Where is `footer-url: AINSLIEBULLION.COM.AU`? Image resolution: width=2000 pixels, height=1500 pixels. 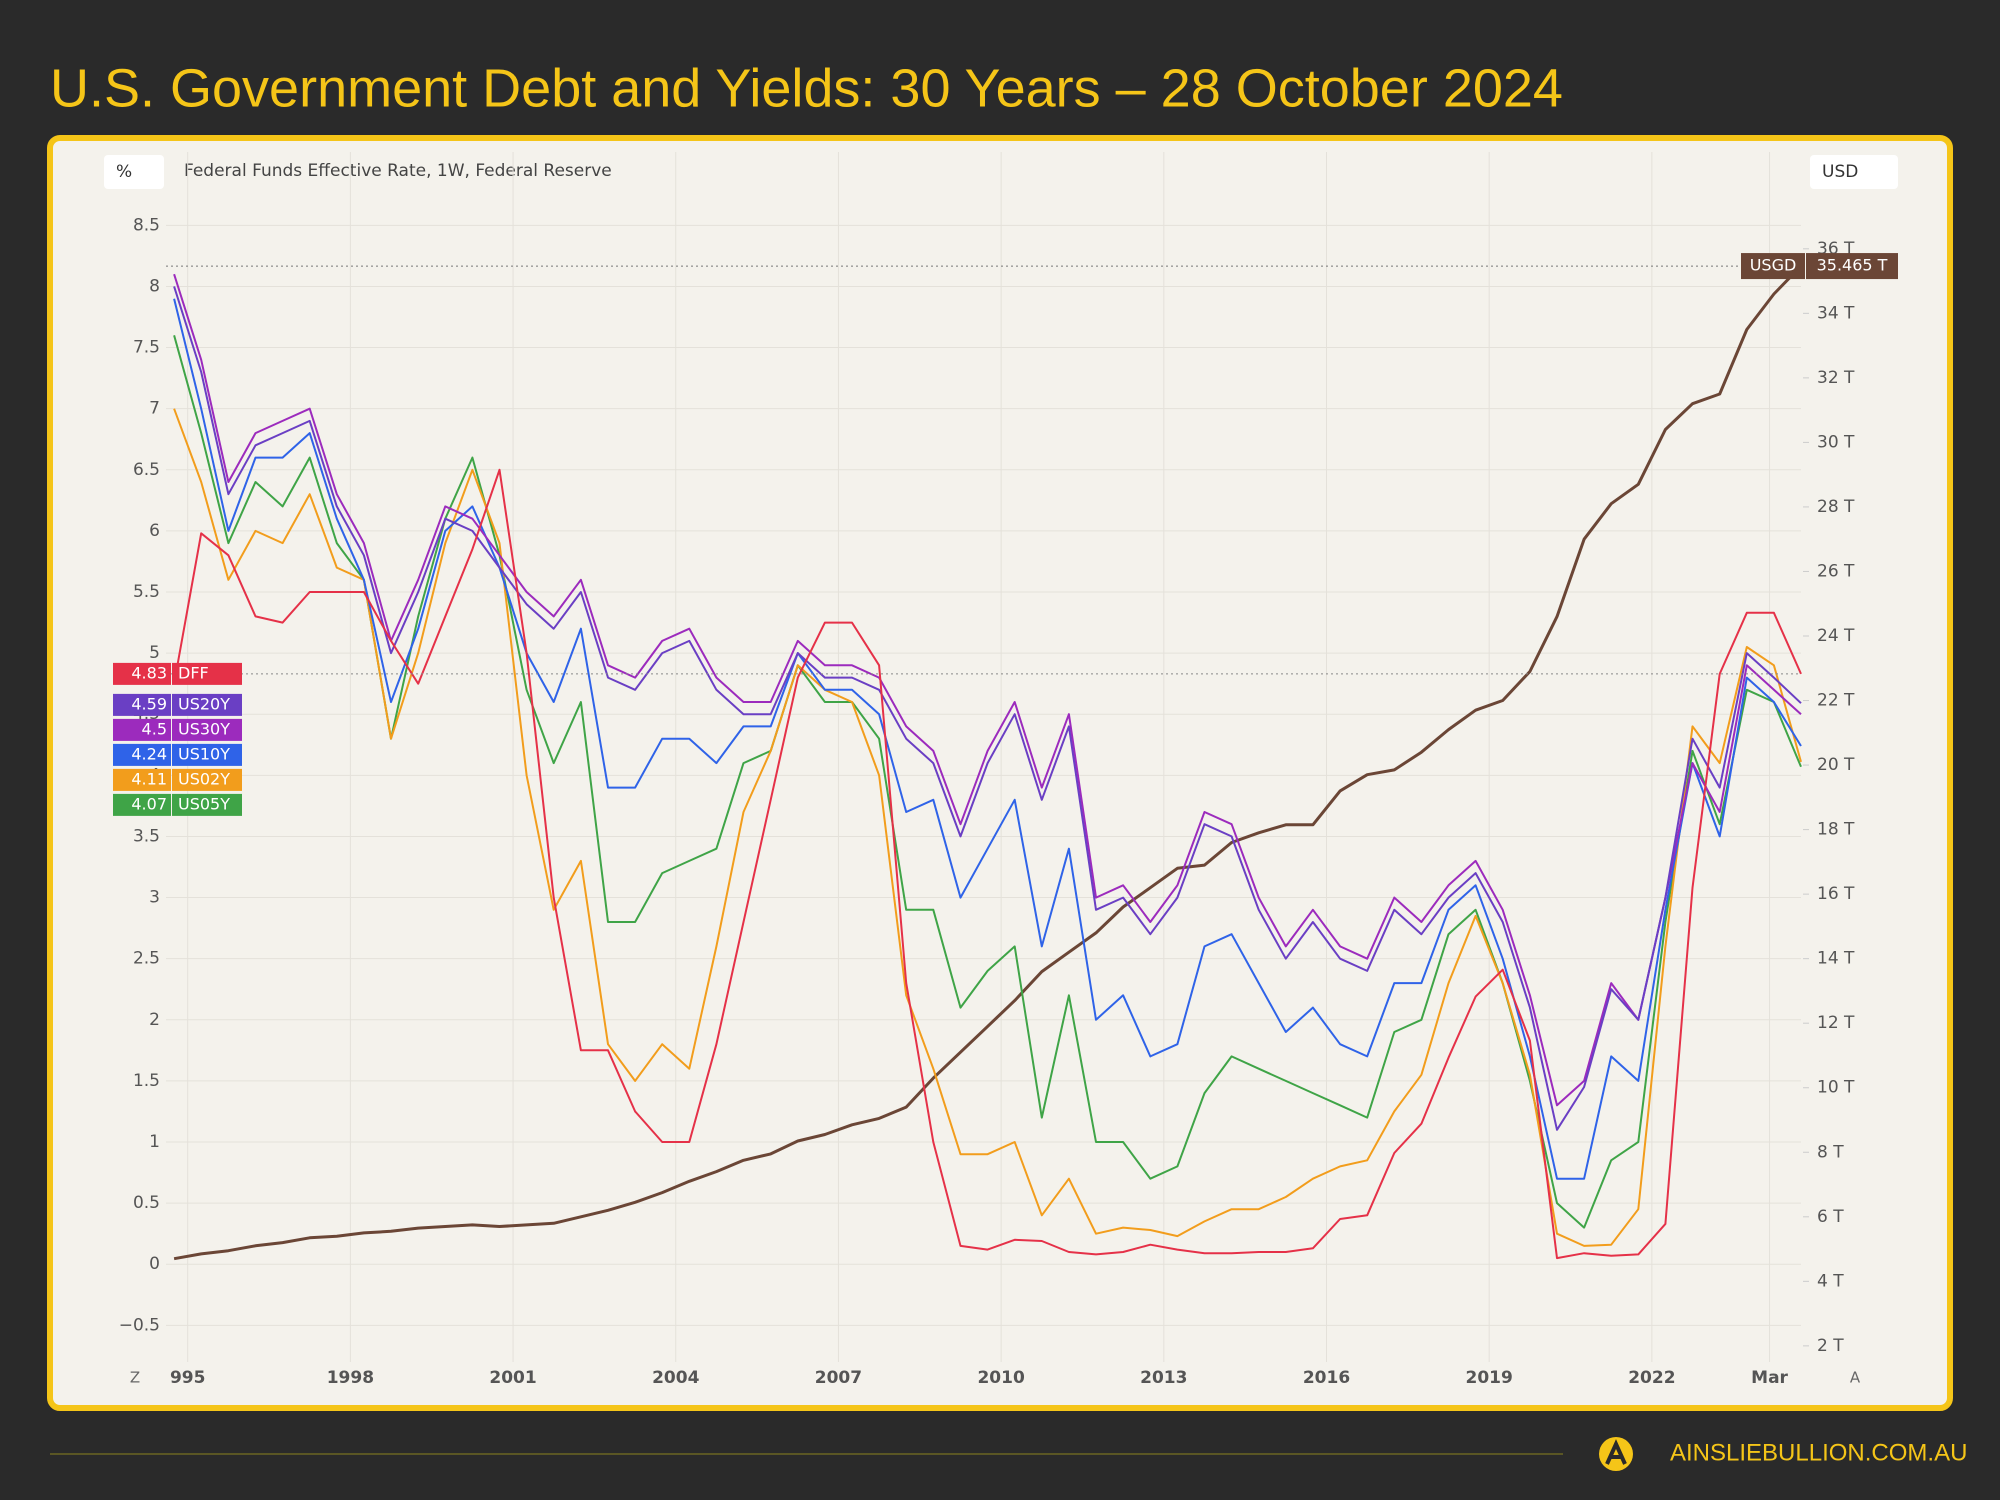
footer-url: AINSLIEBULLION.COM.AU is located at coordinates (1818, 1452).